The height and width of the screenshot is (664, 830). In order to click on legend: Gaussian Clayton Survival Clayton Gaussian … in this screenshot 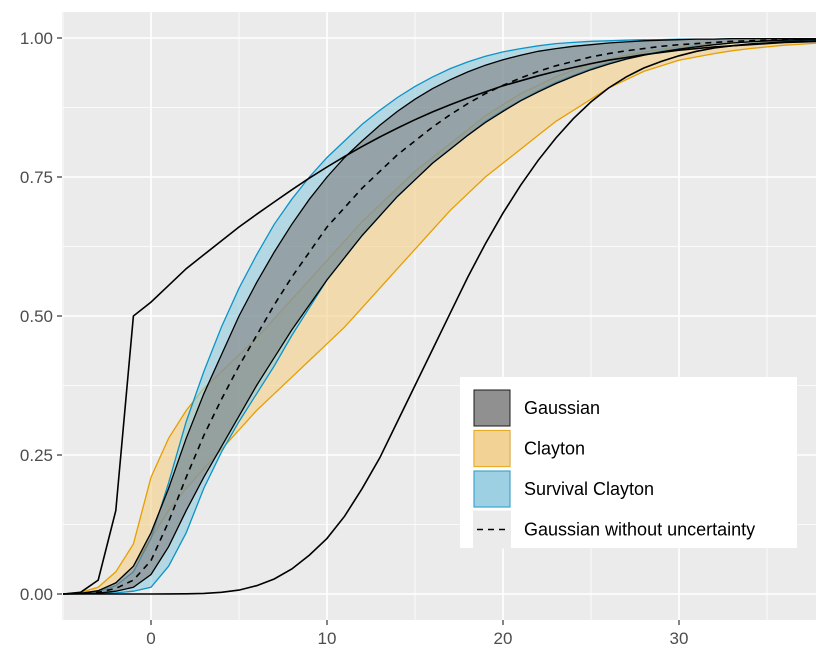, I will do `click(628, 463)`.